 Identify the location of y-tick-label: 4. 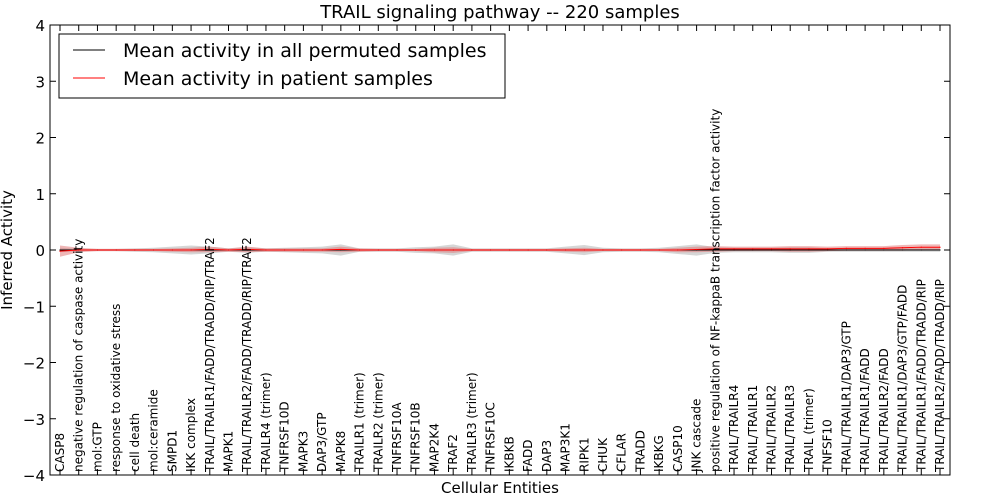
(40, 26).